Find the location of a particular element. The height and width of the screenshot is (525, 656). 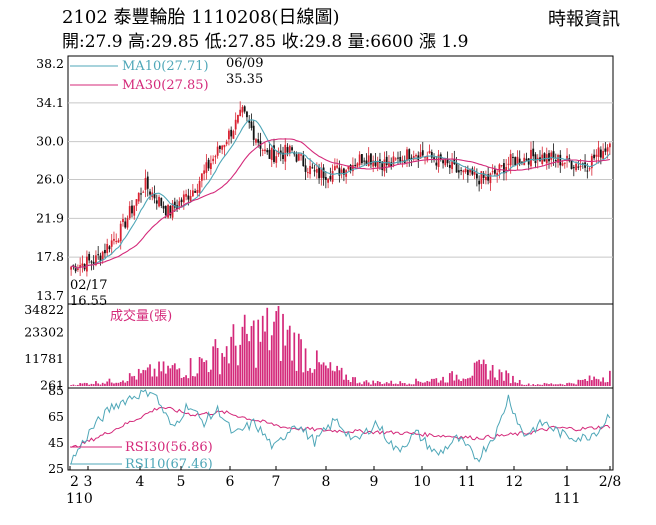

volume-tick-label: 23302 is located at coordinates (44, 331).